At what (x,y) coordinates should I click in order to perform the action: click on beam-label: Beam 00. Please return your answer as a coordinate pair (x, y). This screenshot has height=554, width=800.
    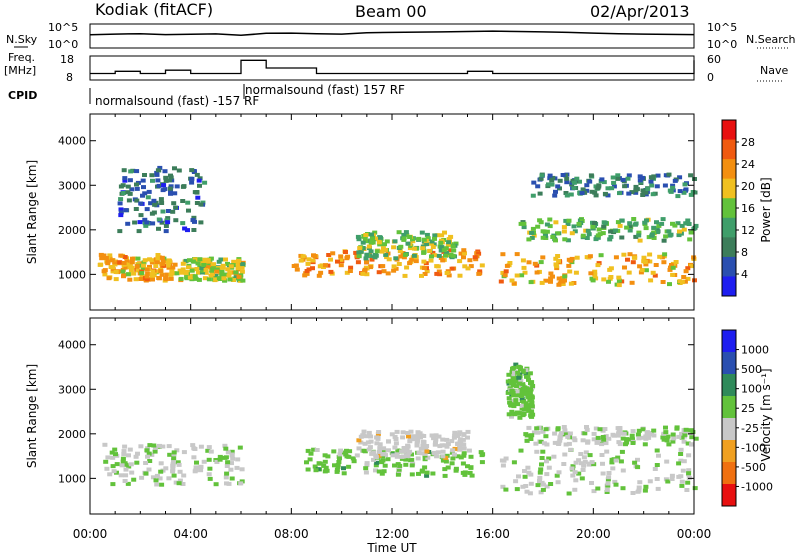
    Looking at the image, I should click on (391, 11).